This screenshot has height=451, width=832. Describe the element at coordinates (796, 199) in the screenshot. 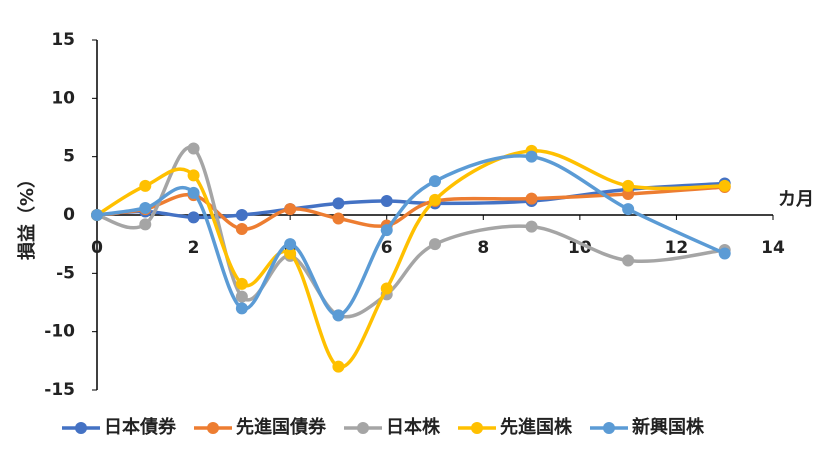

I see `x-axis-label: カ月` at that location.